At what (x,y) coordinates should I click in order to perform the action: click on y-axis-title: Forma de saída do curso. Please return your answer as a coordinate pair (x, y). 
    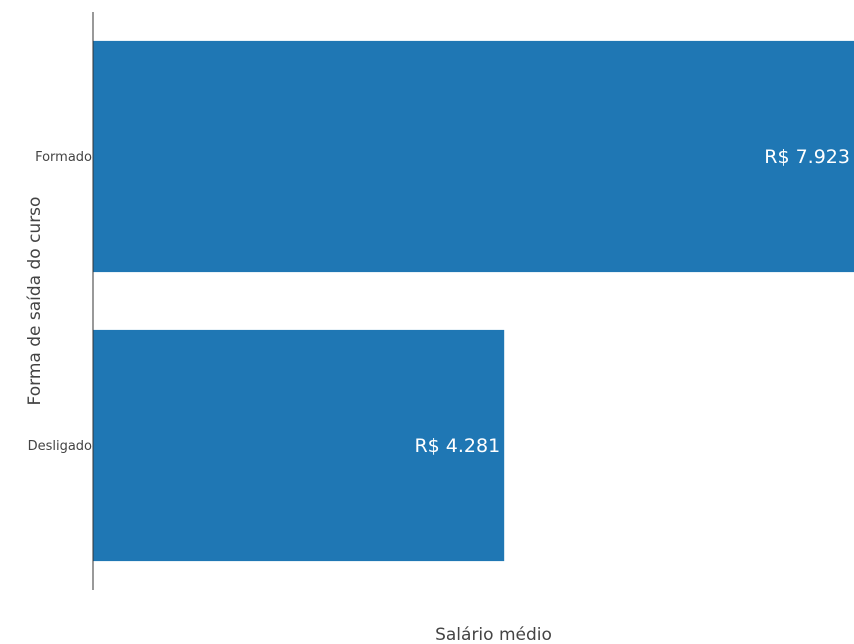
    Looking at the image, I should click on (35, 301).